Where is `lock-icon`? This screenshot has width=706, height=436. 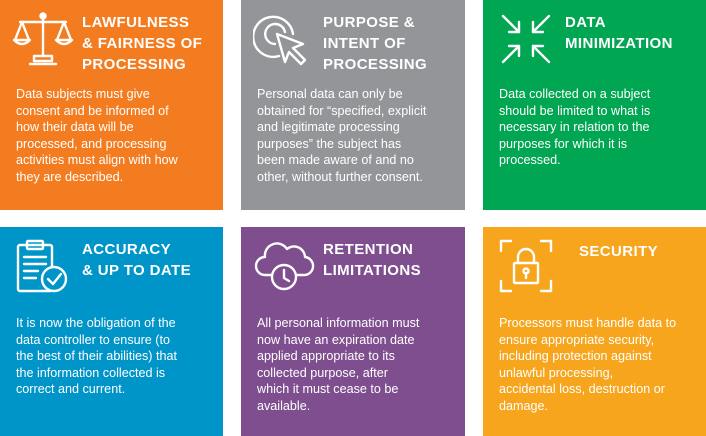 lock-icon is located at coordinates (526, 266).